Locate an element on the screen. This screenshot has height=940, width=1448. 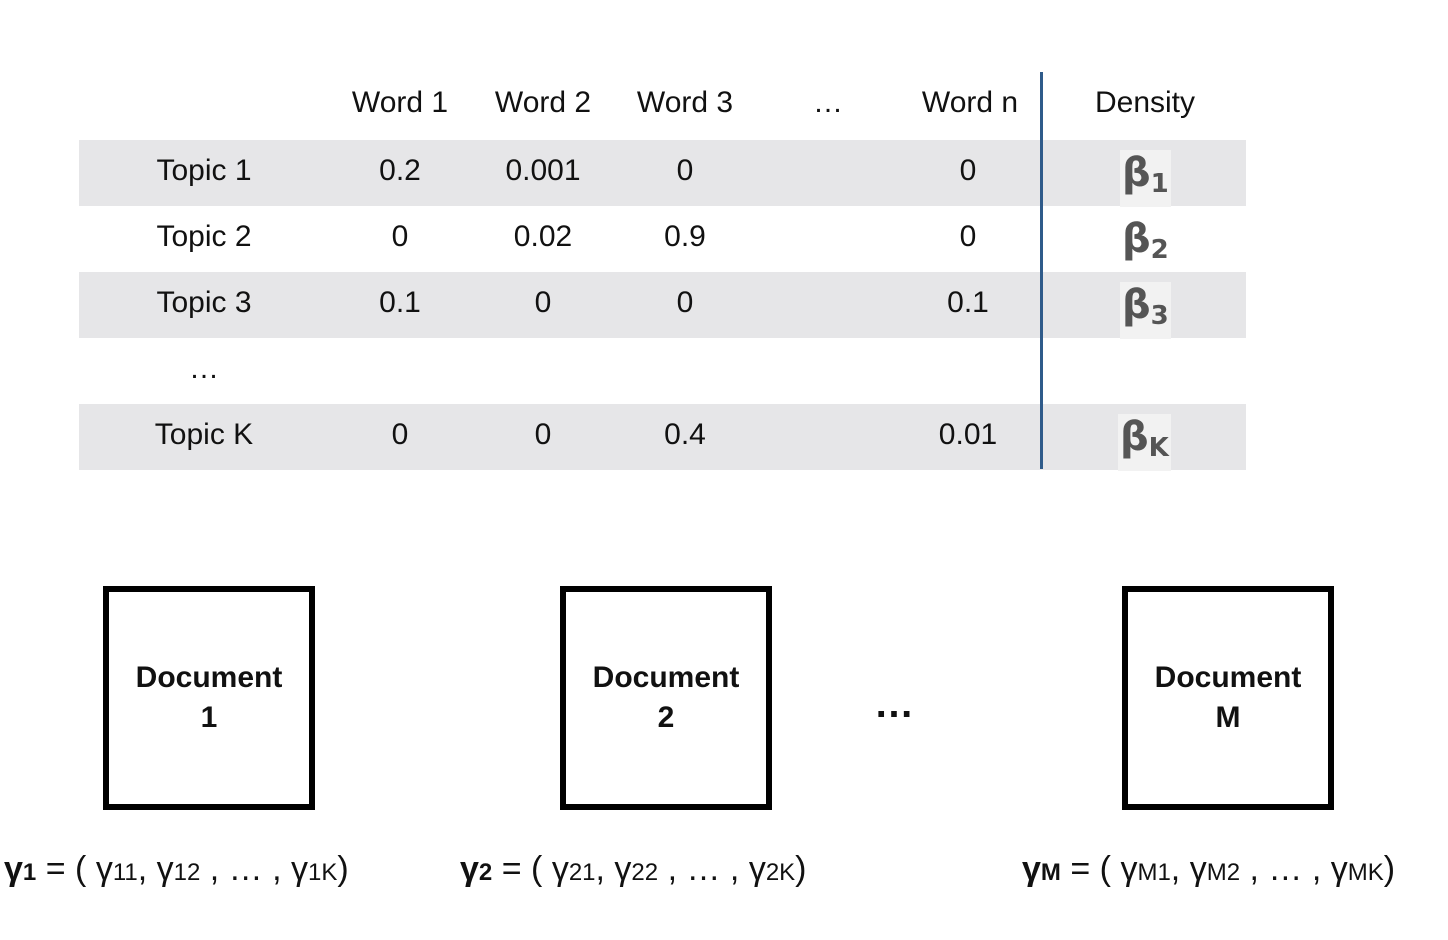
table-cell: 0.9 is located at coordinates (685, 236).